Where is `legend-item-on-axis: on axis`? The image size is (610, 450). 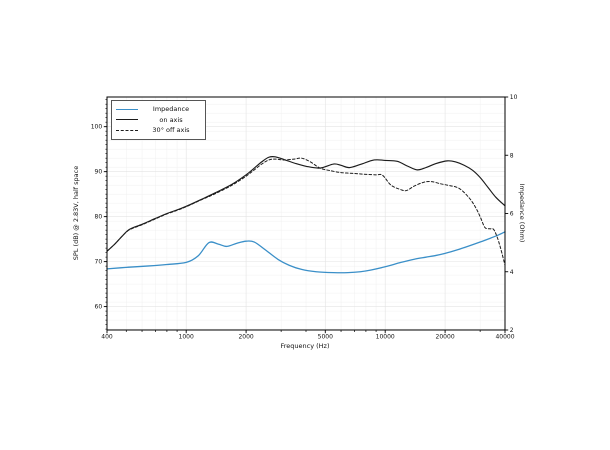
legend-item-on-axis: on axis is located at coordinates (158, 120).